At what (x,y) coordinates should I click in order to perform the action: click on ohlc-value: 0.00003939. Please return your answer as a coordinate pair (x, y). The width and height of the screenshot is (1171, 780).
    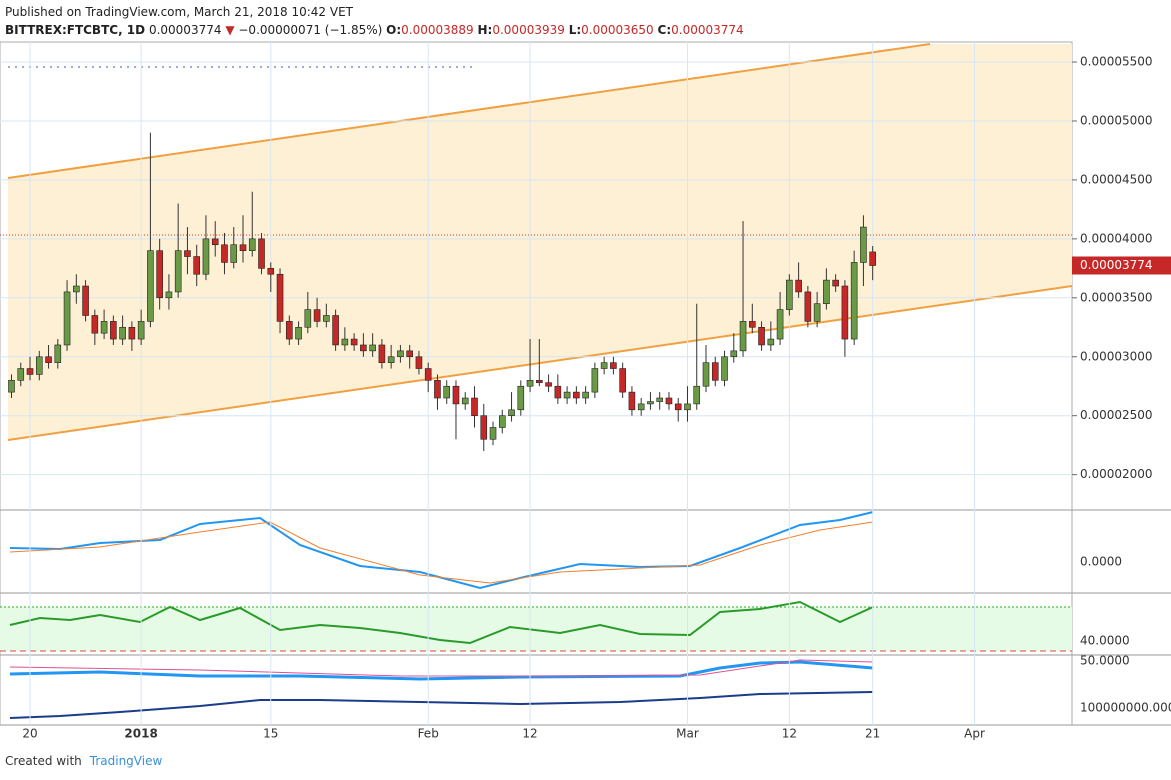
    Looking at the image, I should click on (528, 30).